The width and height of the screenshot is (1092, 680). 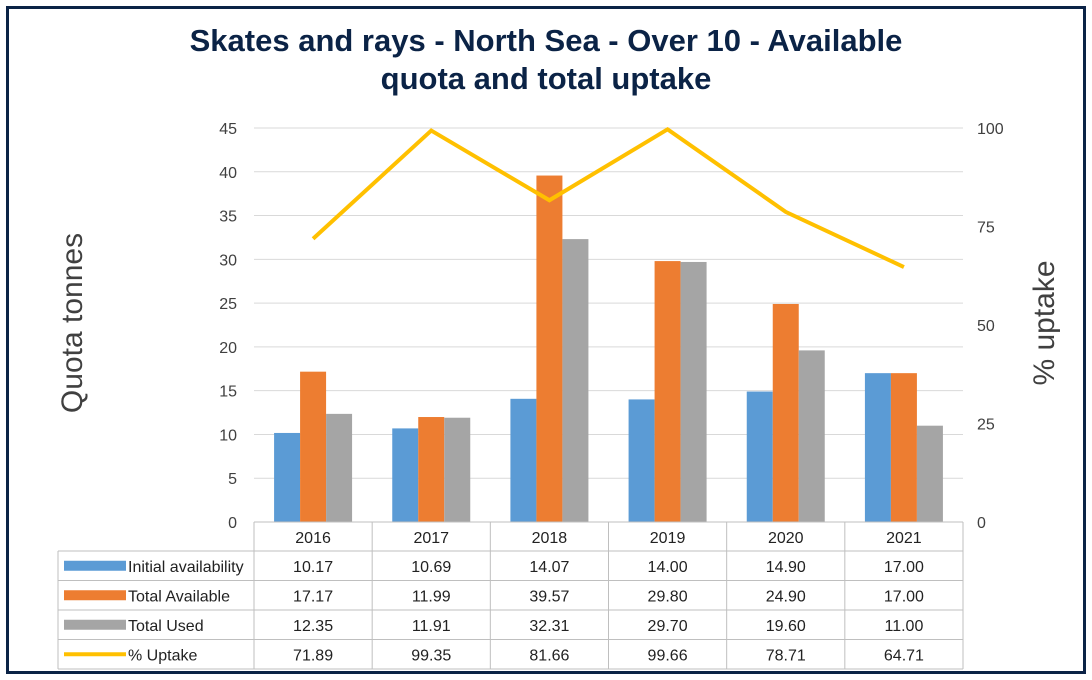 What do you see at coordinates (313, 567) in the screenshot?
I see `data-cell: 10.17` at bounding box center [313, 567].